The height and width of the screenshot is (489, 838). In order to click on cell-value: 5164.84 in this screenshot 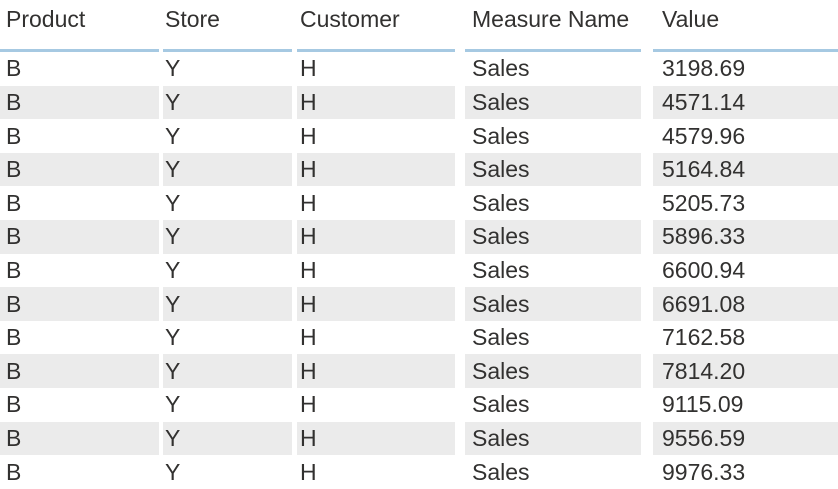, I will do `click(745, 169)`.